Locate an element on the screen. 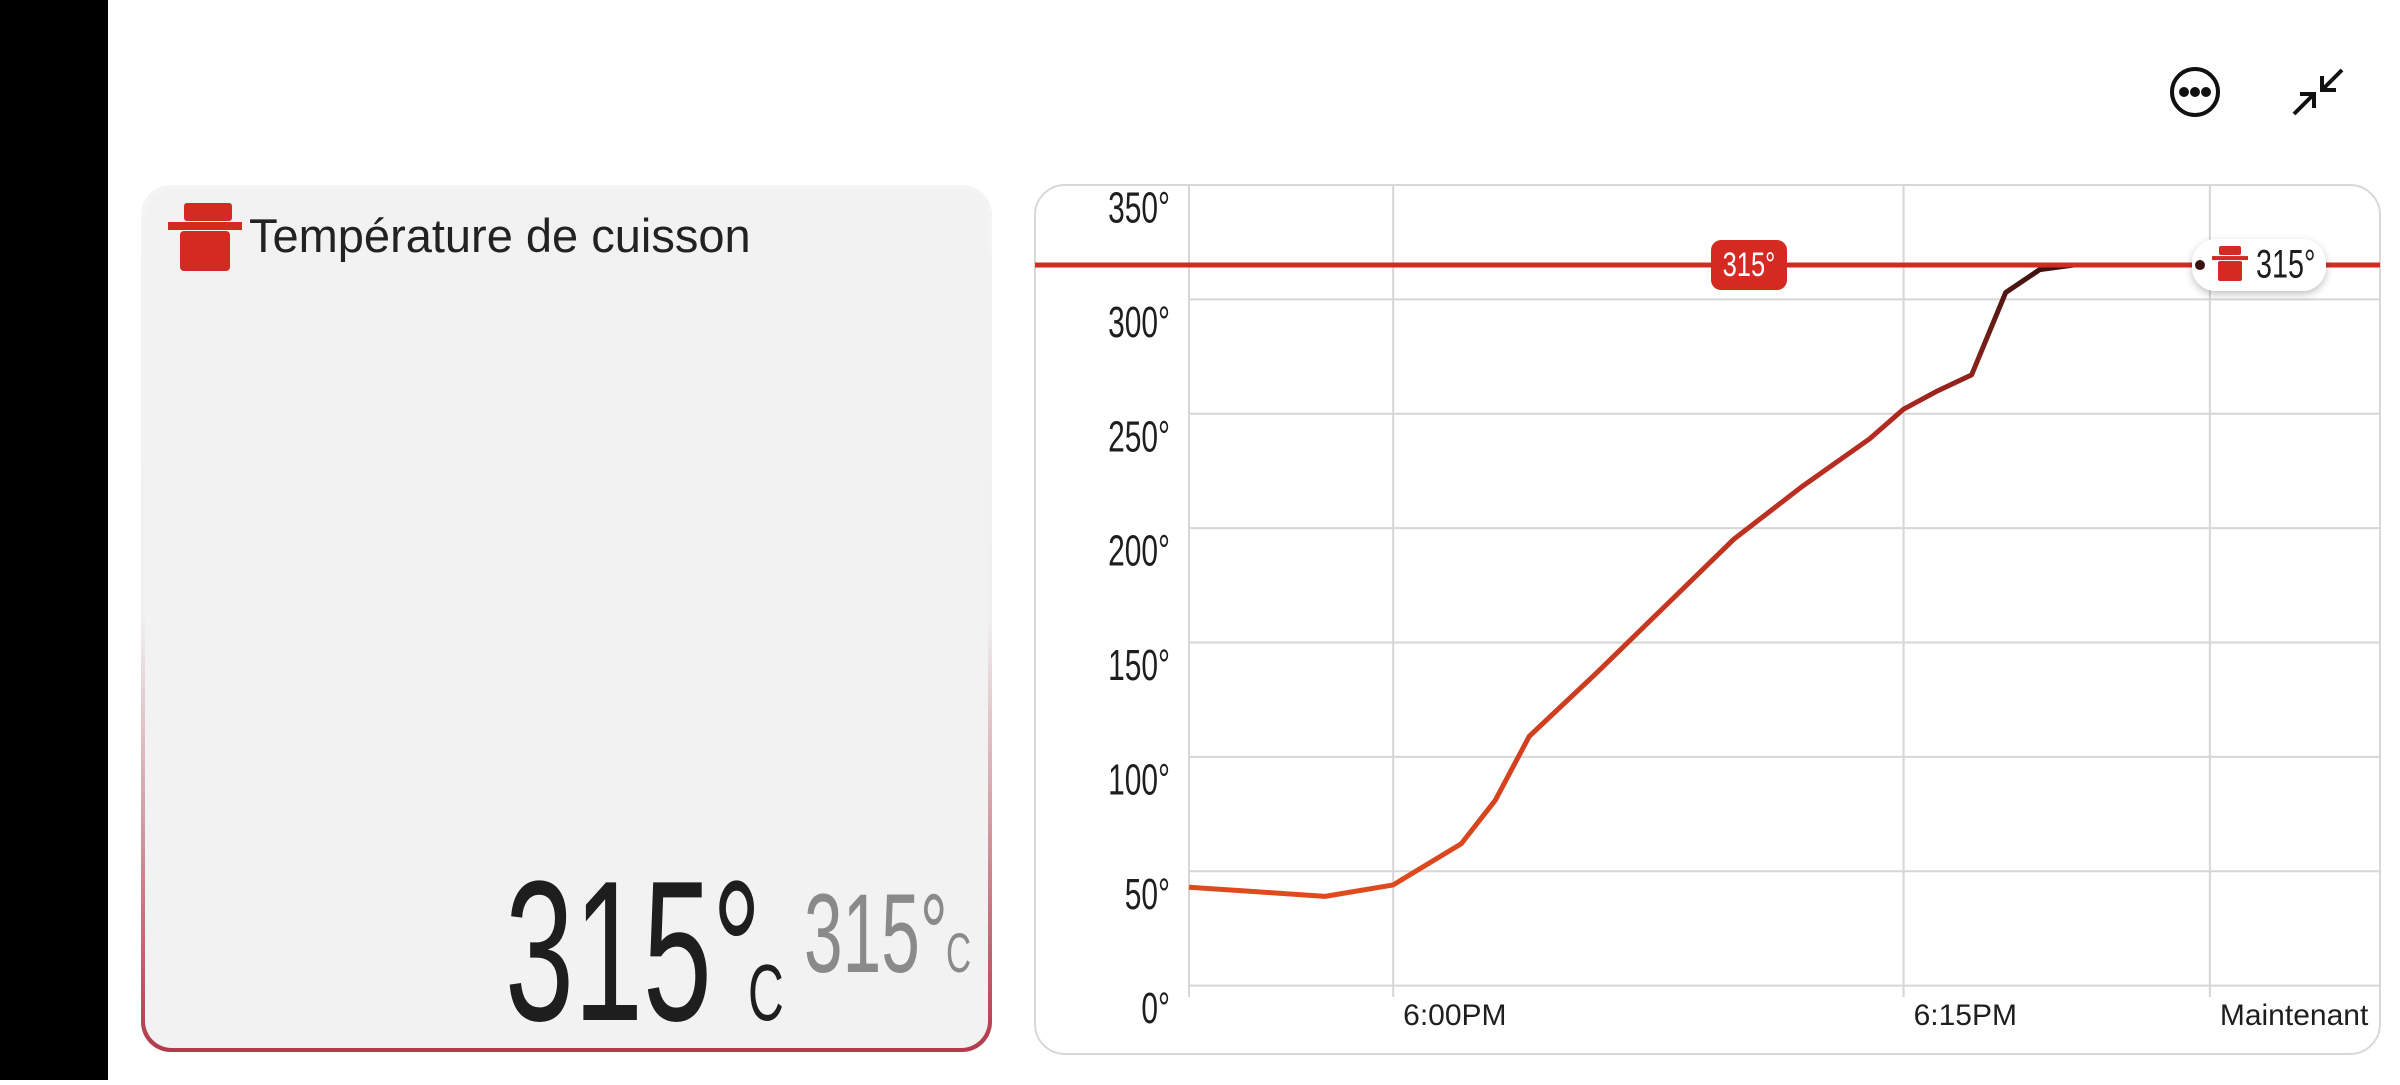 This screenshot has height=1085, width=2400. y-tick-label: 250° is located at coordinates (1139, 436).